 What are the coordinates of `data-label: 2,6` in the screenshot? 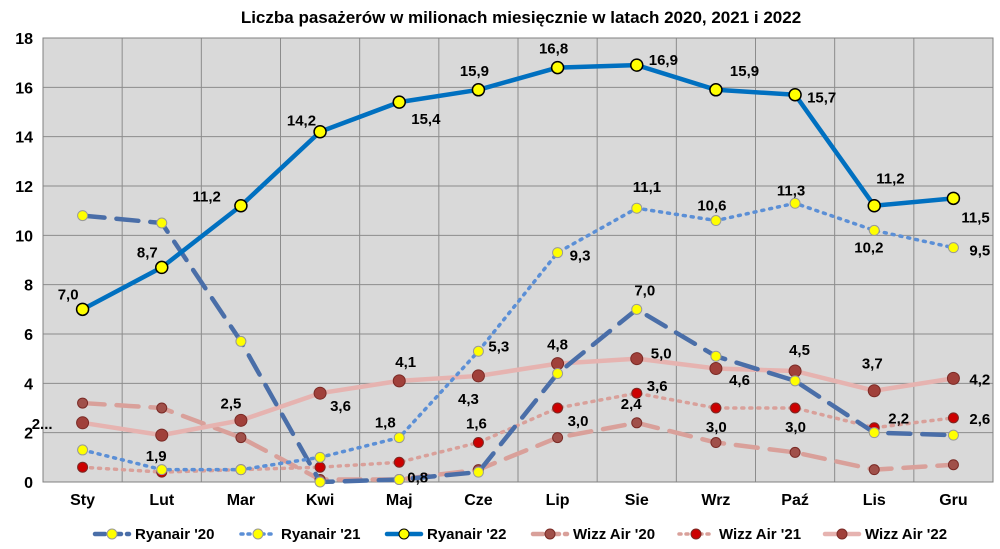 It's located at (979, 419).